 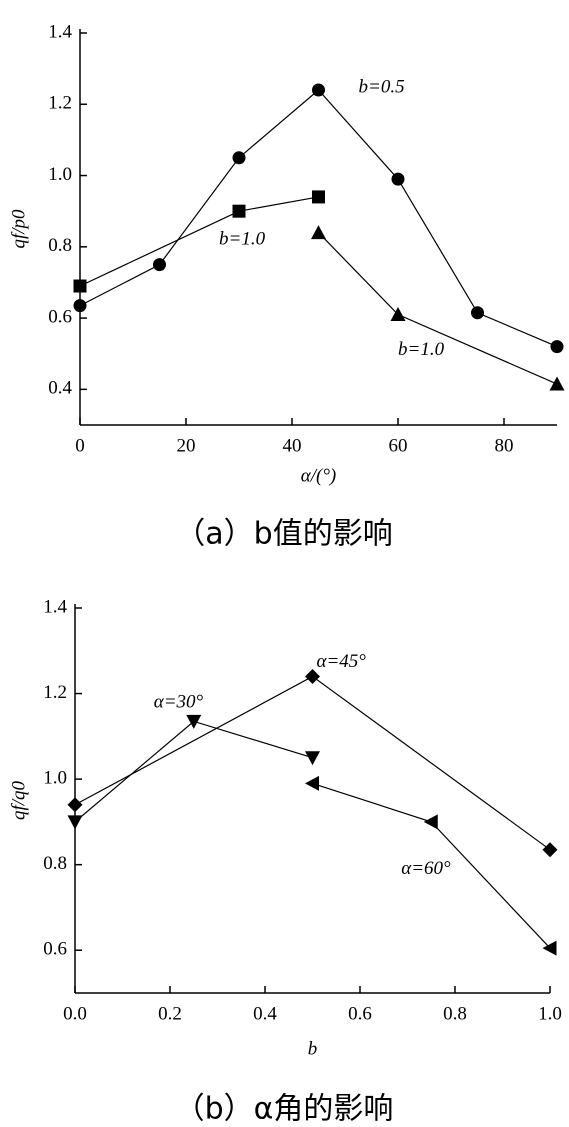 I want to click on x-tick-label: 1.0, so click(x=550, y=1013).